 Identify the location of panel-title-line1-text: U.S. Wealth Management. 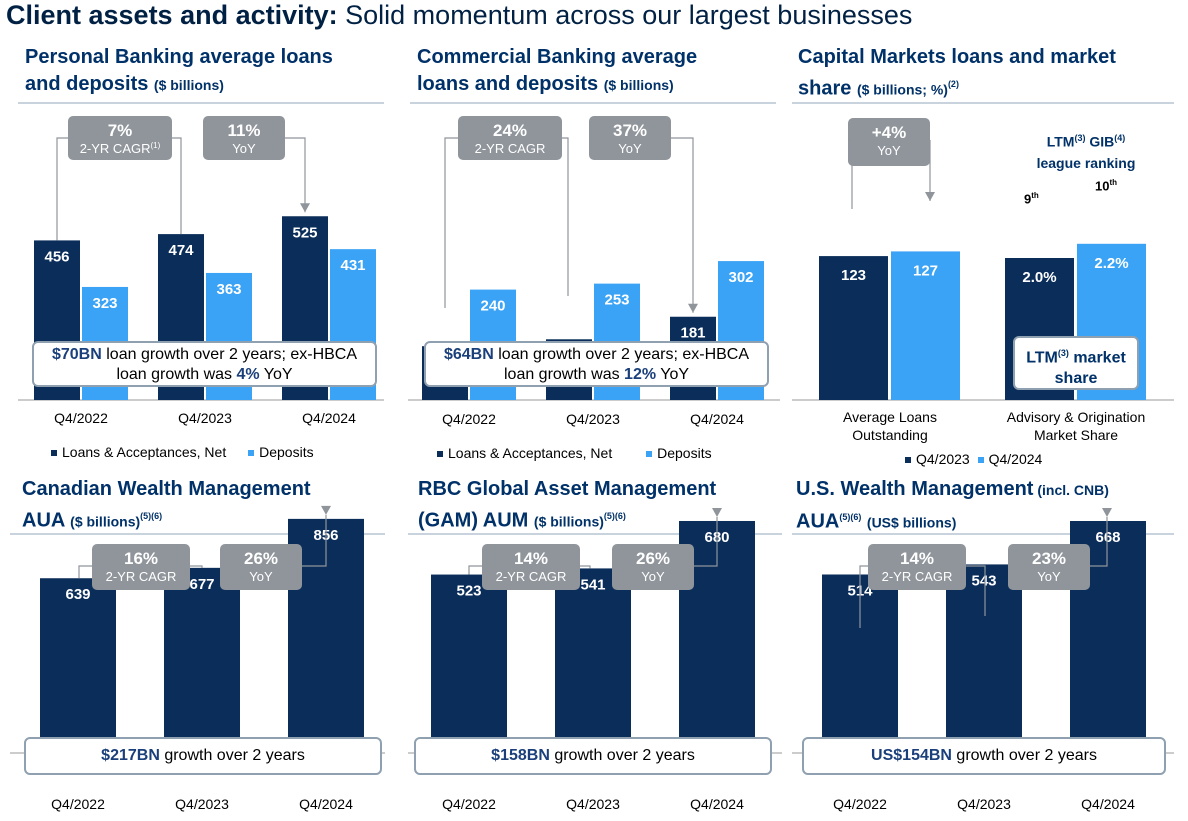
(915, 489).